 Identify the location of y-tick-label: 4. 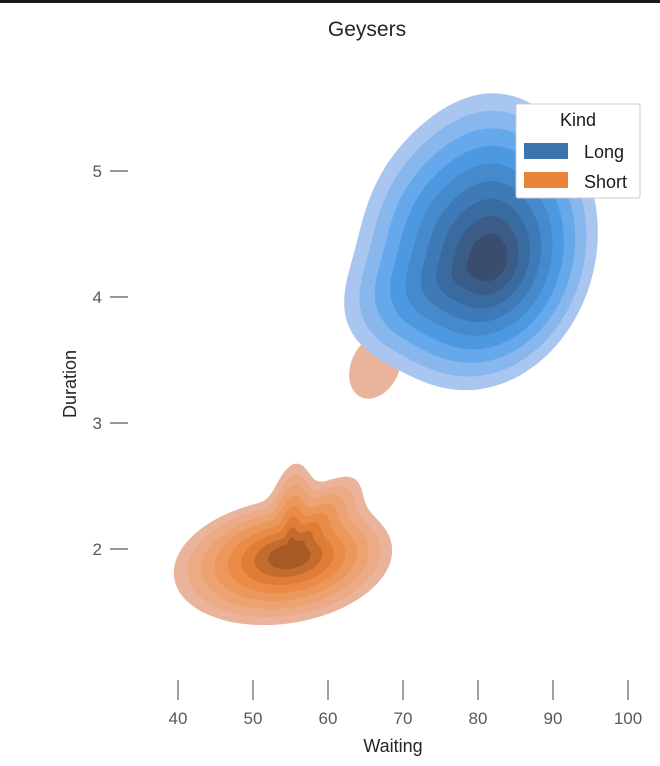
(97, 297).